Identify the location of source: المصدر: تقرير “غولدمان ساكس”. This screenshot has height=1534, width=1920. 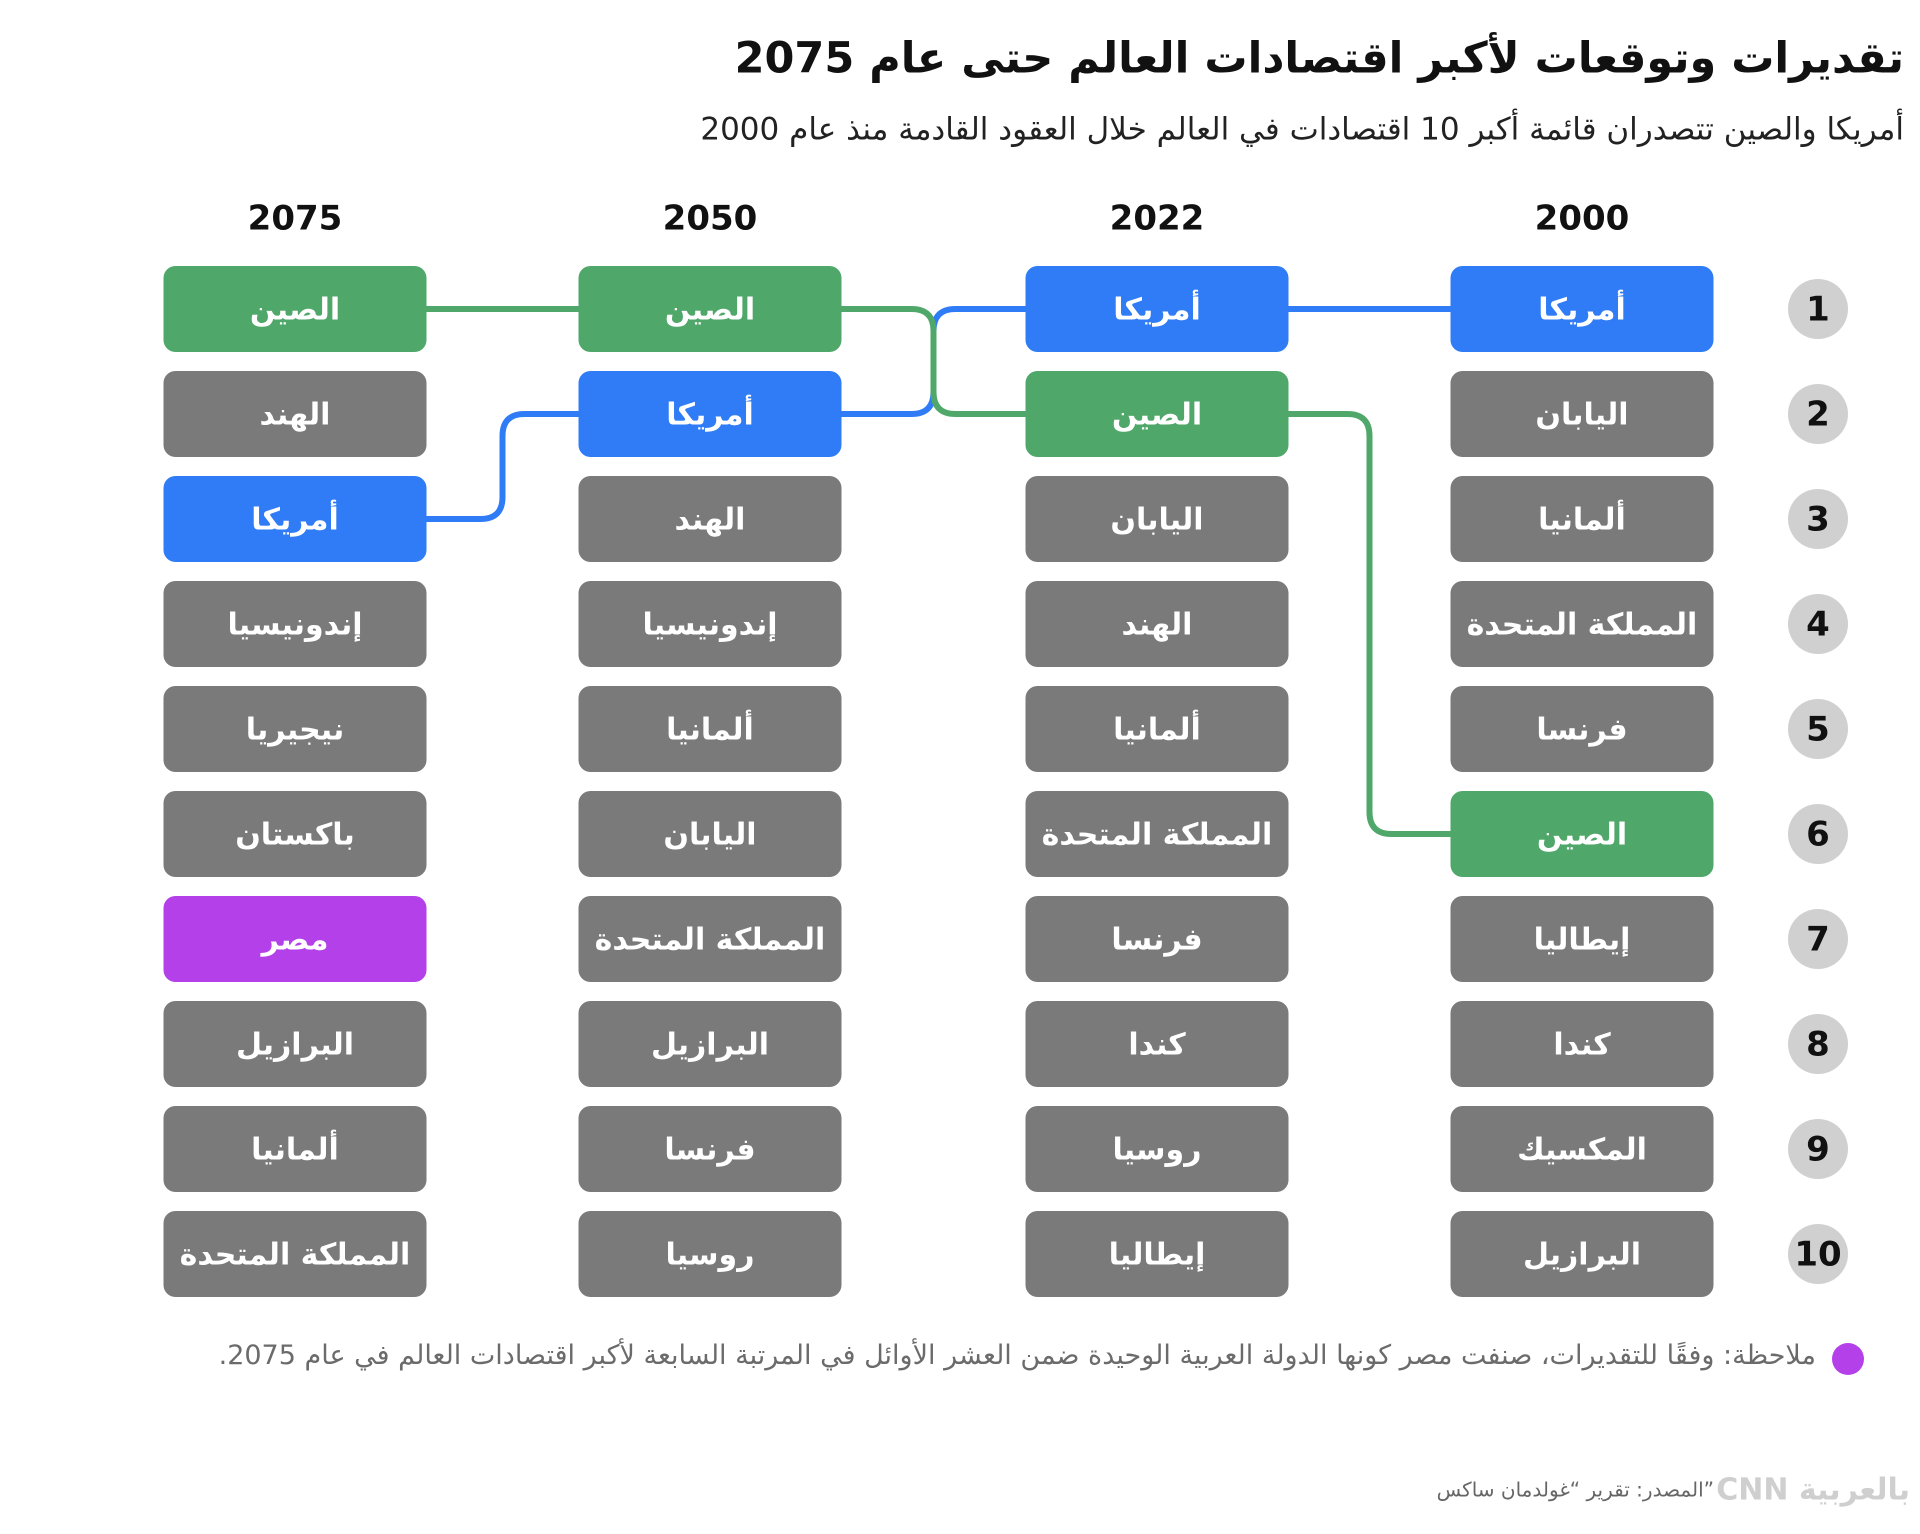
(1575, 1490).